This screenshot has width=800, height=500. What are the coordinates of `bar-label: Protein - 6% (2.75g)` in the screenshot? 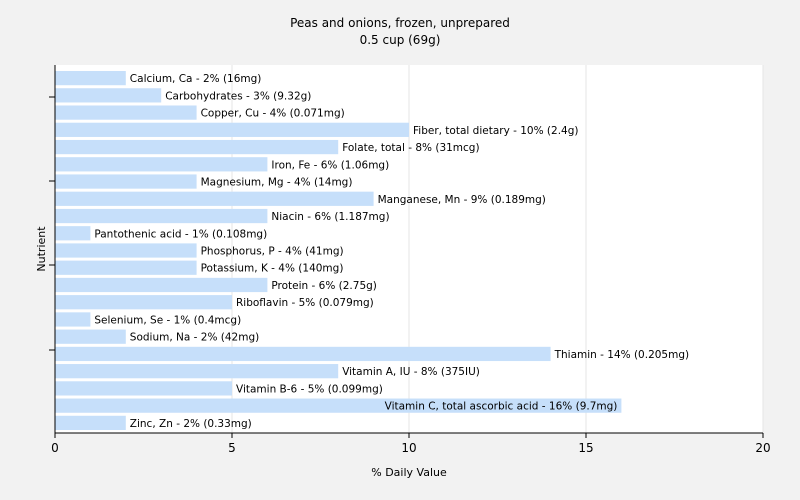 It's located at (324, 286).